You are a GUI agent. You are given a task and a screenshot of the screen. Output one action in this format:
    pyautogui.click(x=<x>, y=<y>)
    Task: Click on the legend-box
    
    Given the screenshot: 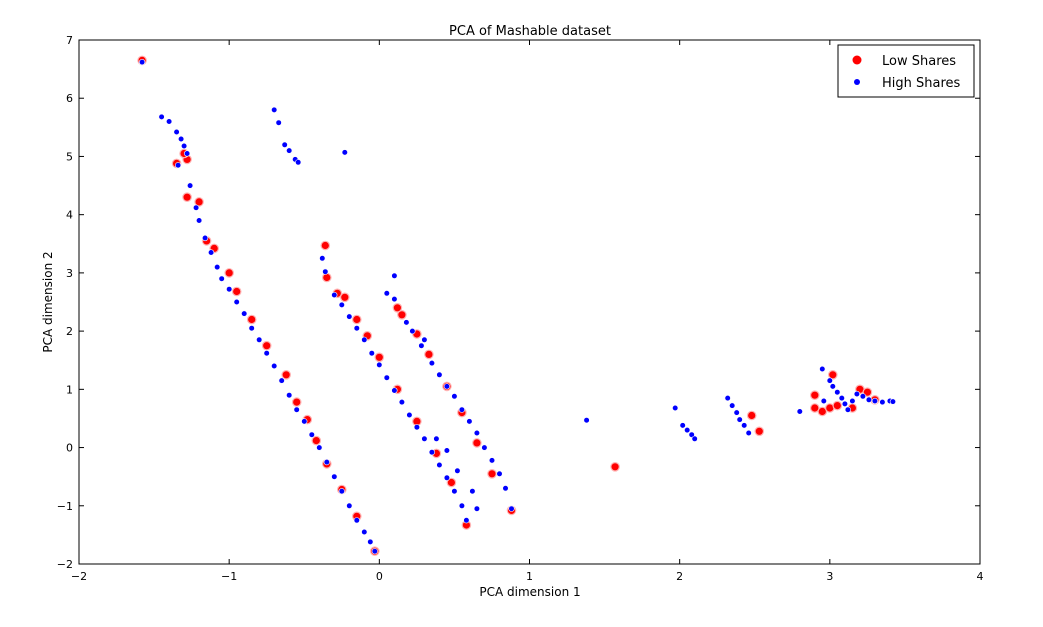 What is the action you would take?
    pyautogui.click(x=906, y=71)
    